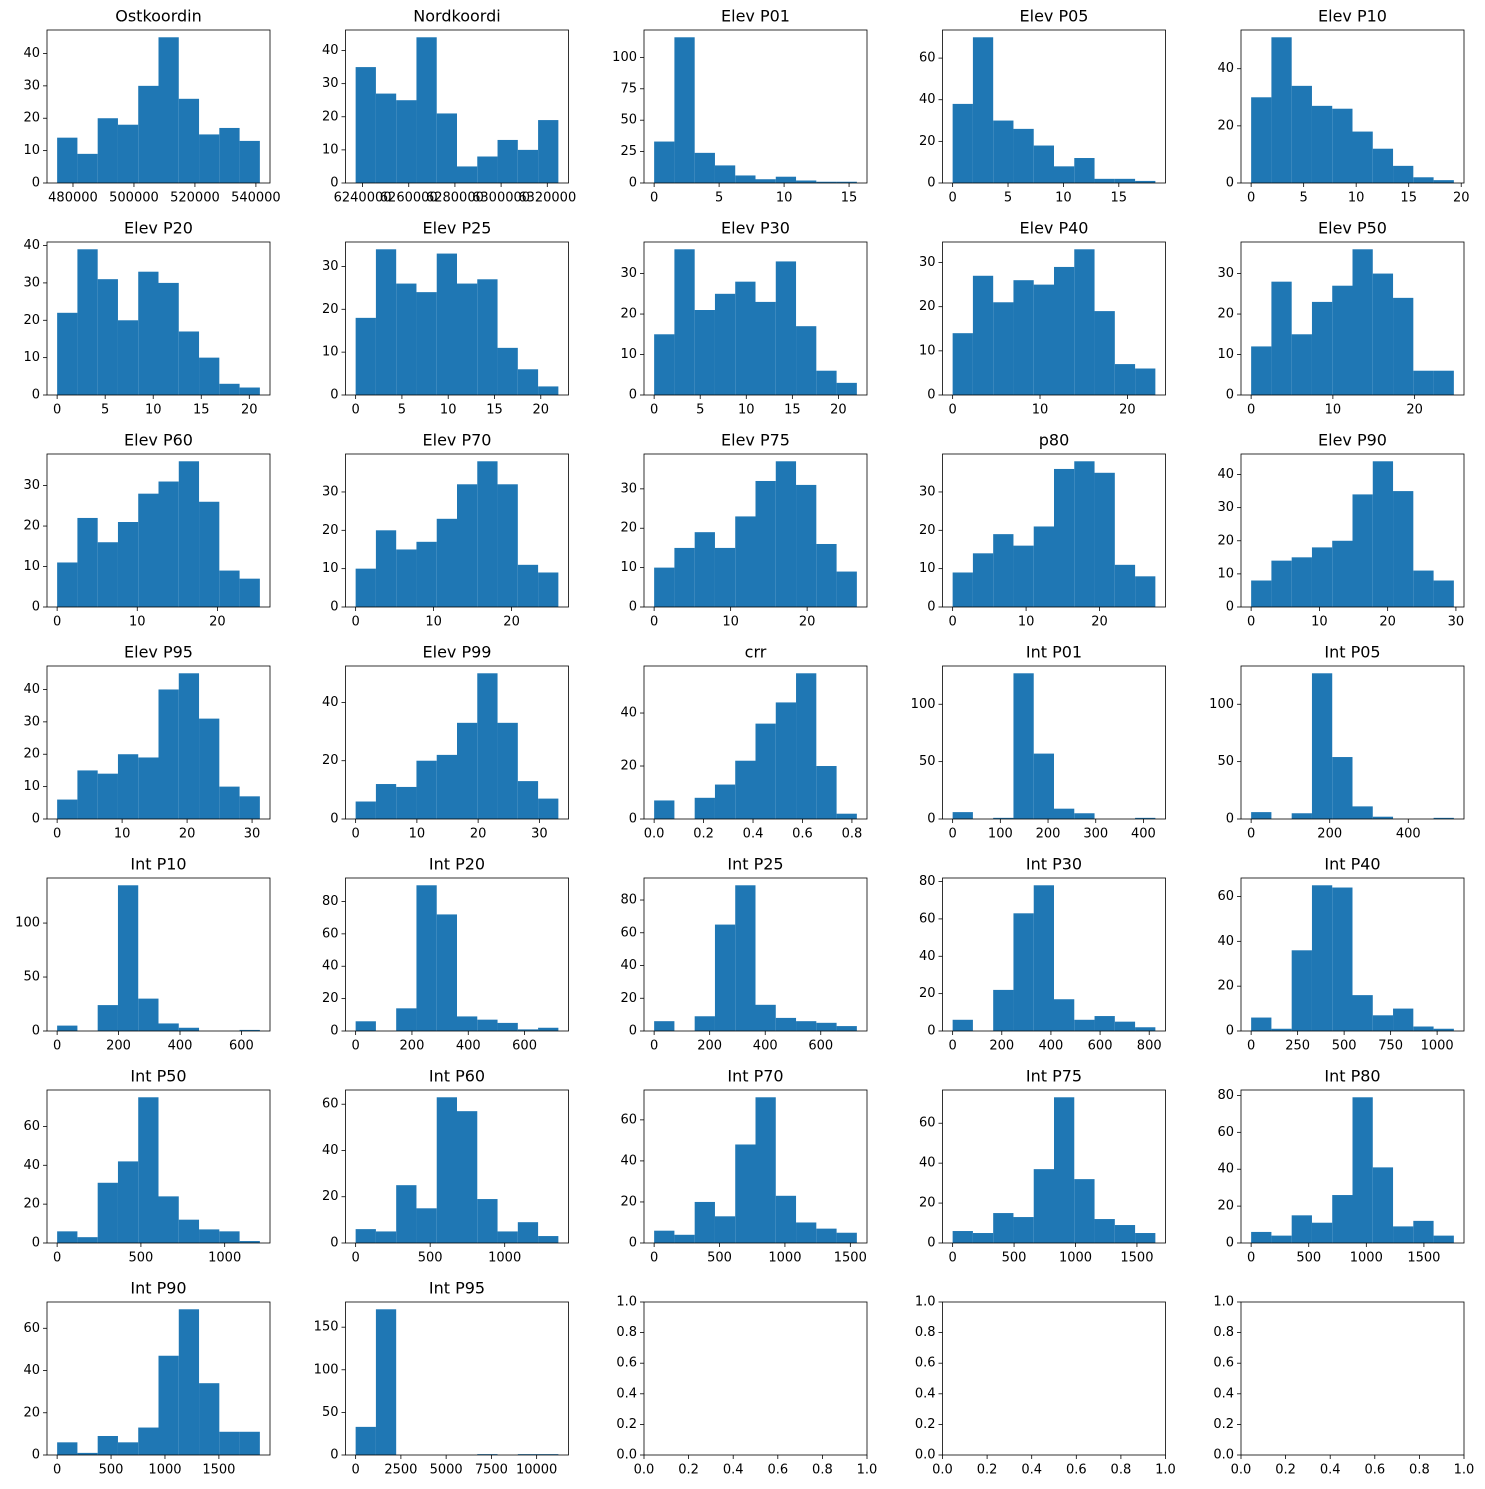 This screenshot has height=1489, width=1485. What do you see at coordinates (400, 1470) in the screenshot?
I see `x-tick-label: 2500` at bounding box center [400, 1470].